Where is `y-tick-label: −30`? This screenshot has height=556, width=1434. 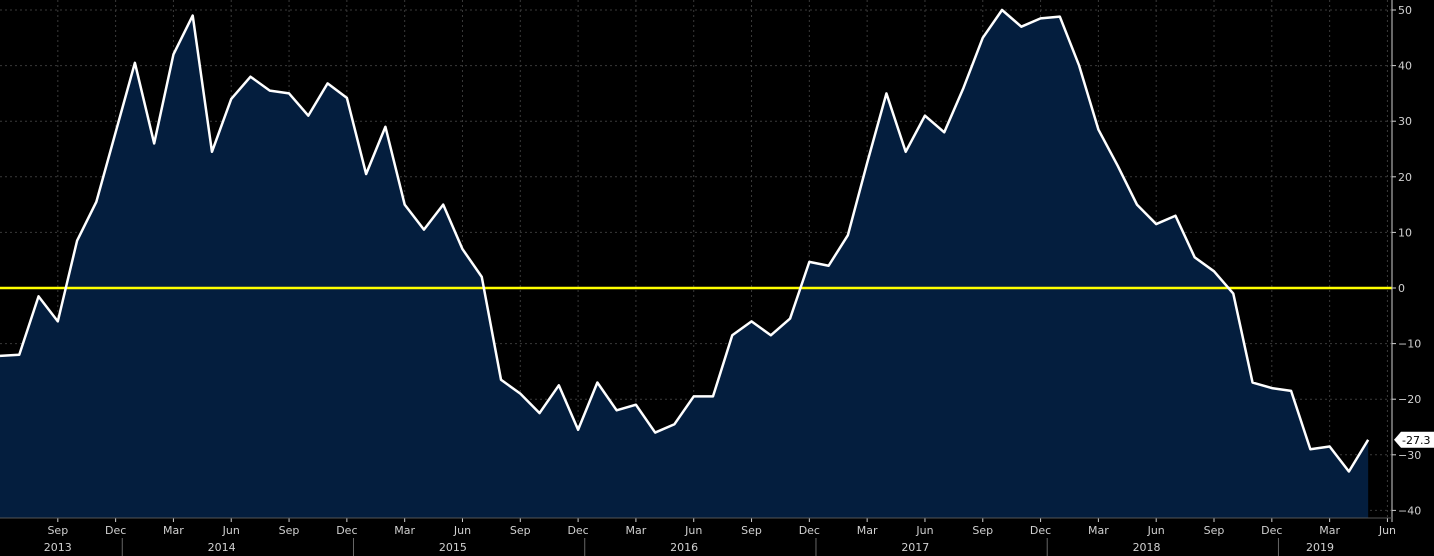 y-tick-label: −30 is located at coordinates (1409, 455).